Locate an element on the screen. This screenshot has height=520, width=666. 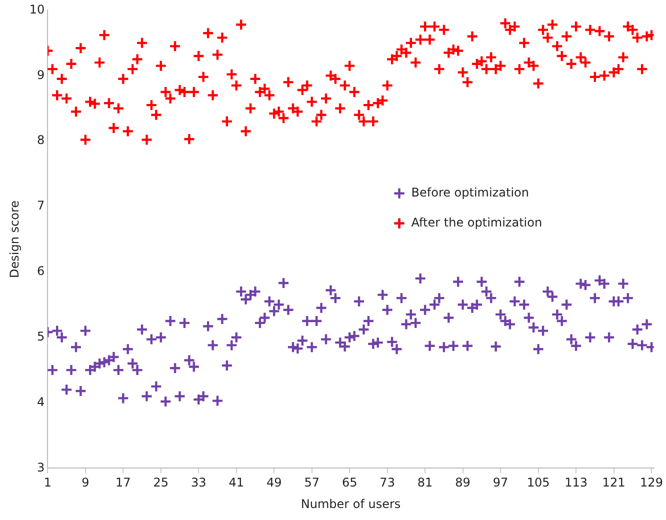
x-tick-label: 105 is located at coordinates (538, 483).